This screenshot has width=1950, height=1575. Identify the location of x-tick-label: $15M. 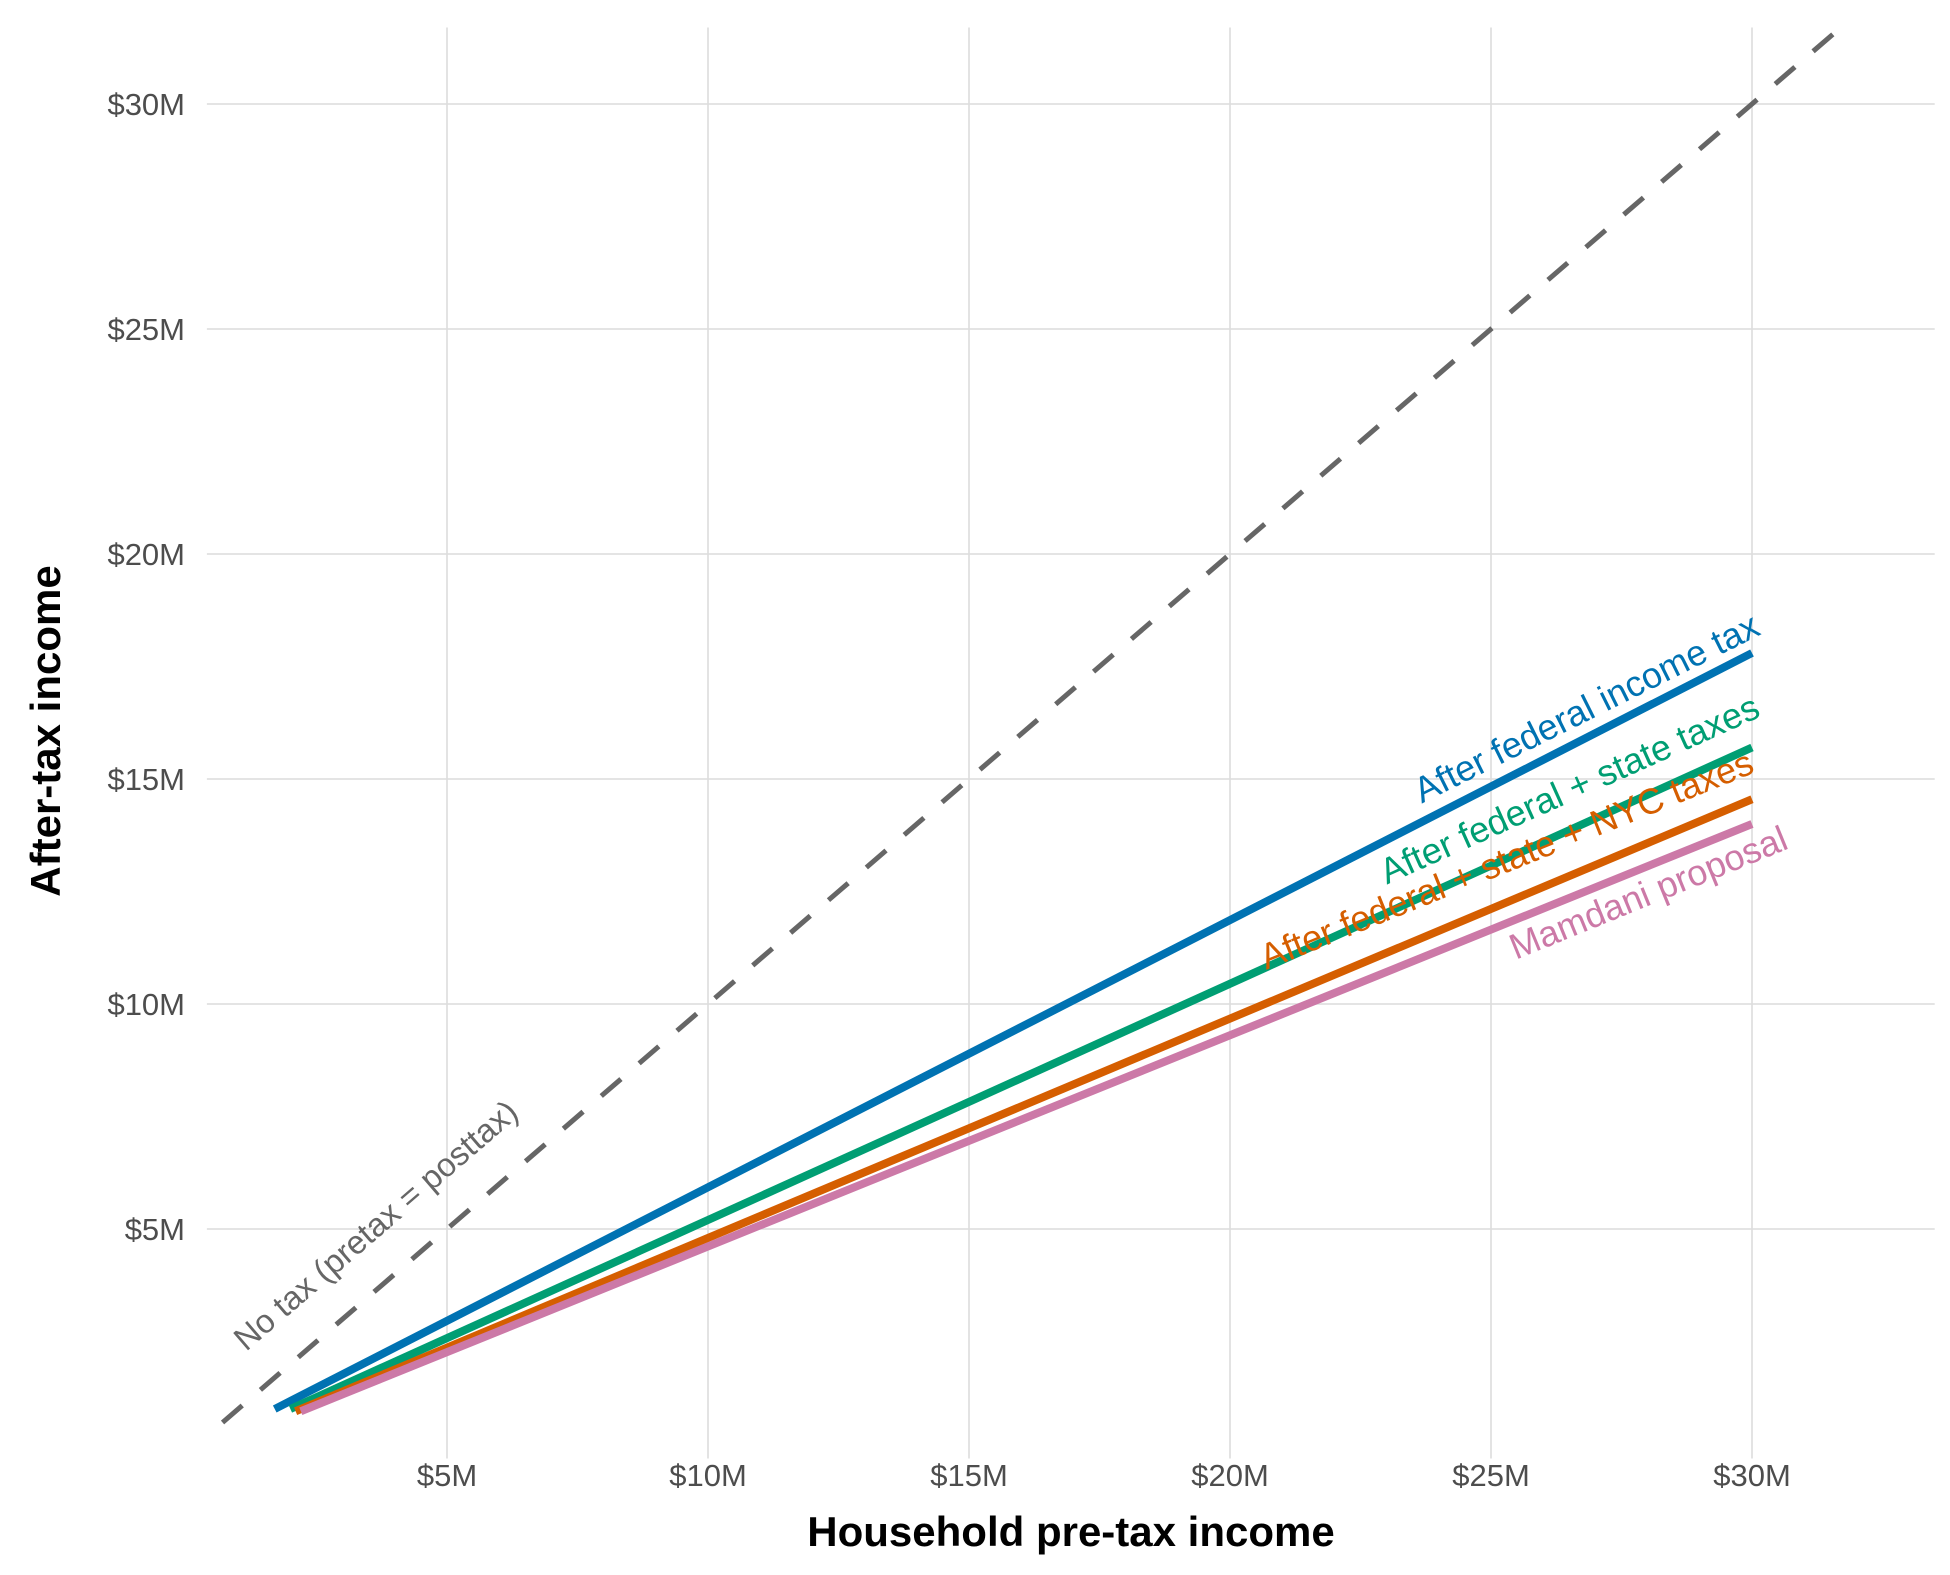
(969, 1475).